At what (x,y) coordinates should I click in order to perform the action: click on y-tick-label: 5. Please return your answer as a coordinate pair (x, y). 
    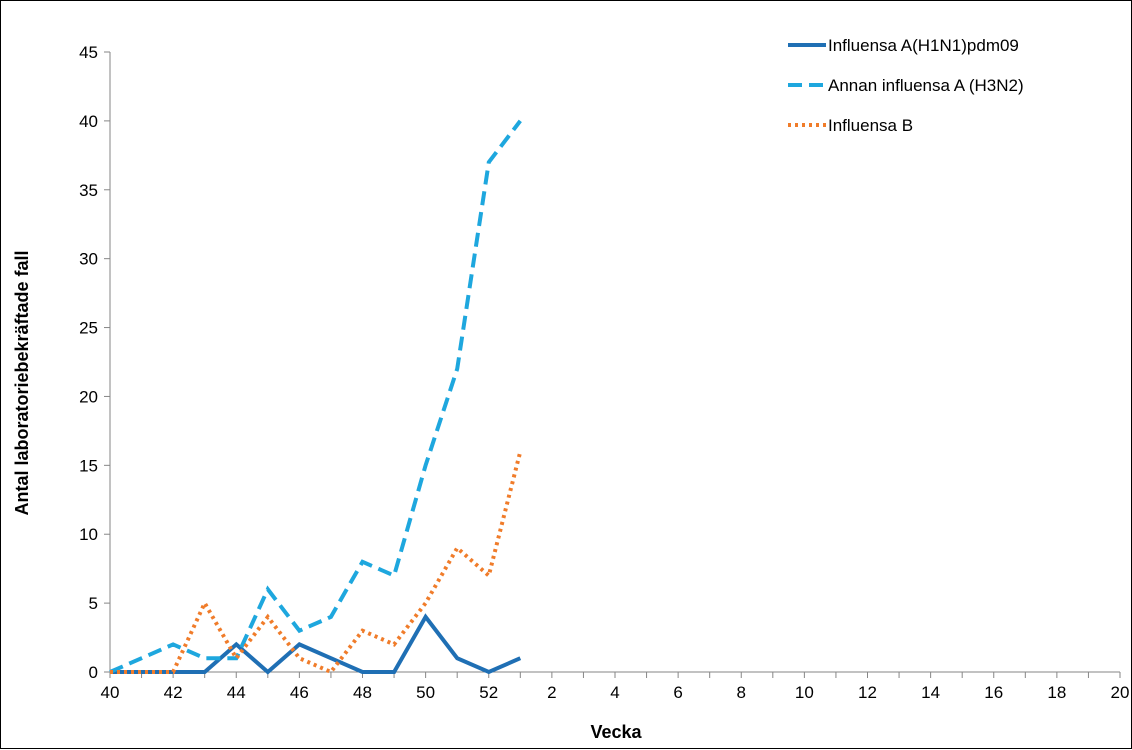
    Looking at the image, I should click on (93, 603).